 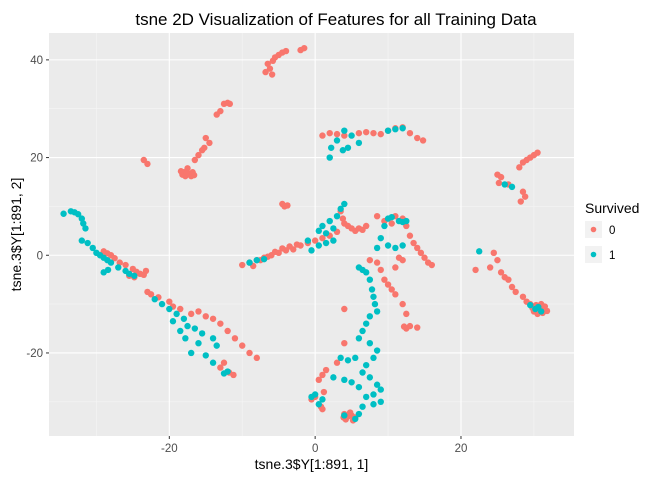 What do you see at coordinates (36, 61) in the screenshot?
I see `y-tick-label: 40` at bounding box center [36, 61].